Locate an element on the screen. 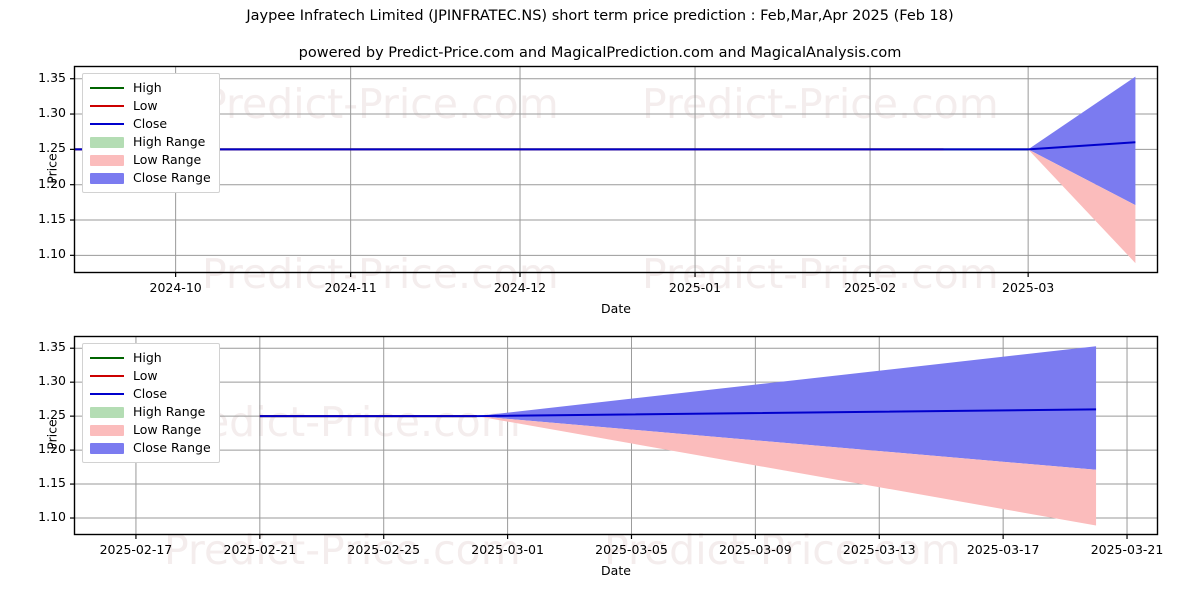  x-axis-tick-label: 2025-03-05 is located at coordinates (631, 549).